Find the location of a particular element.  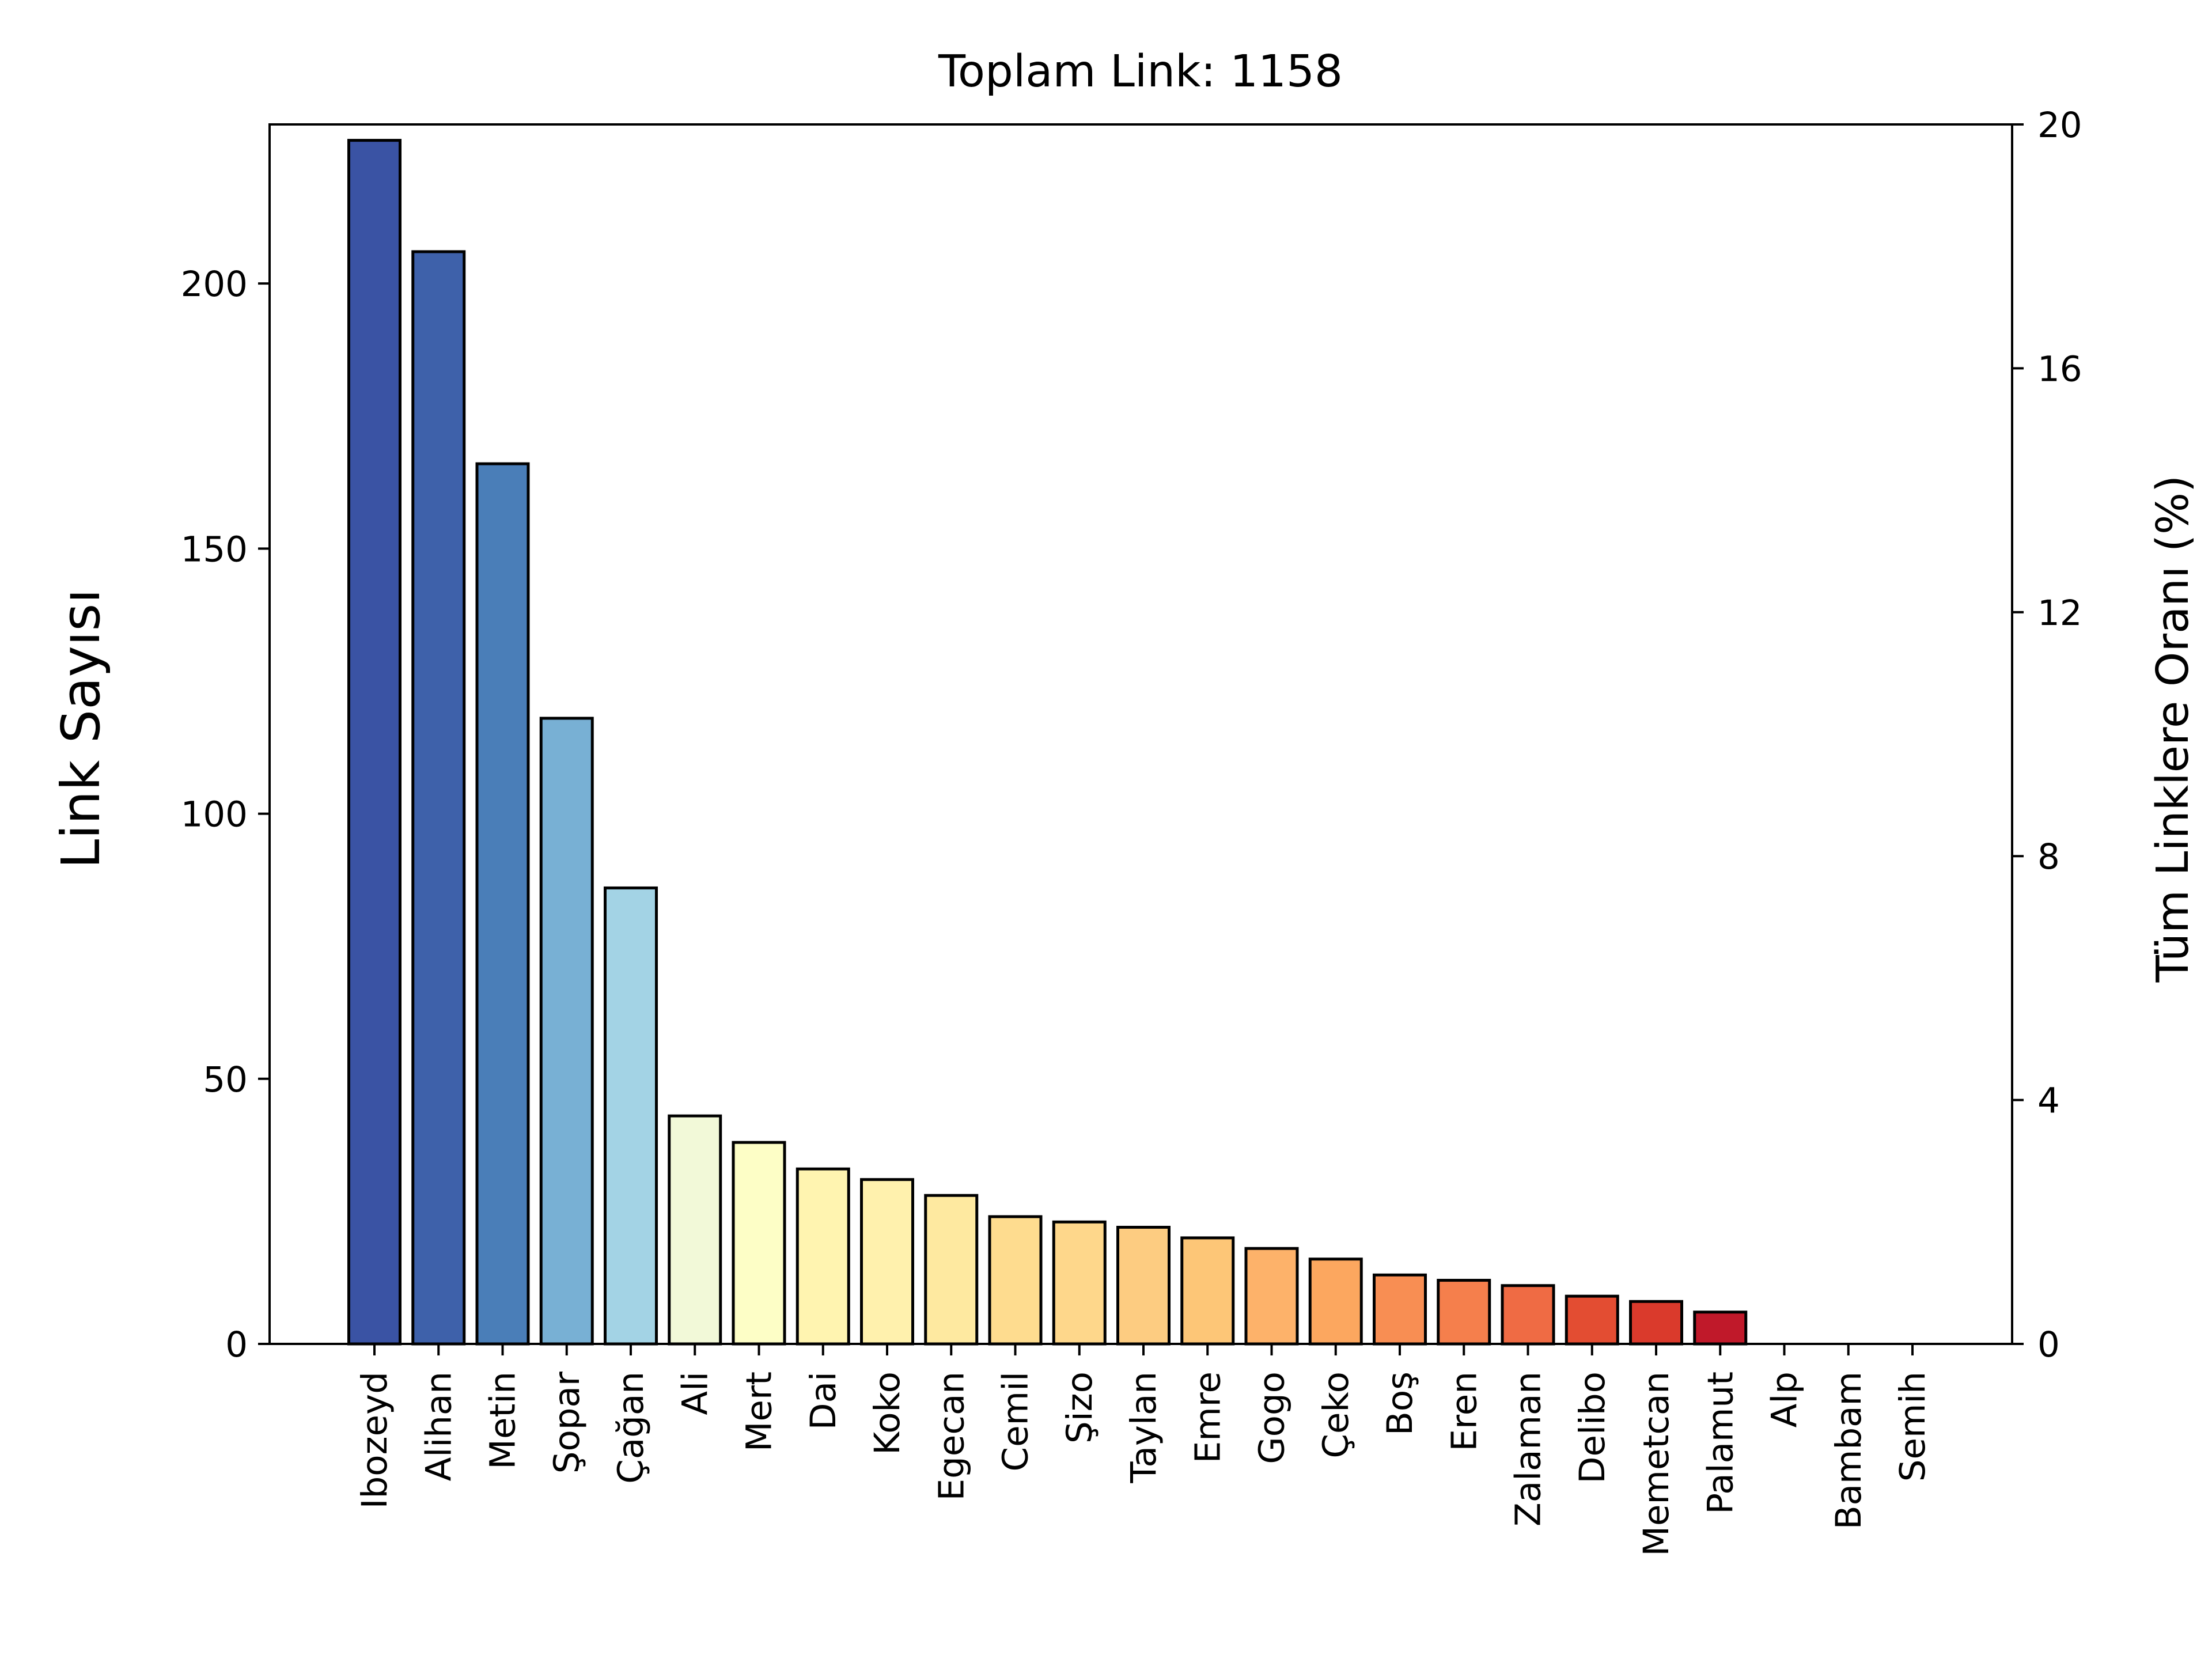

y-axis-title-right: Tüm Linklere Oranı (%) is located at coordinates (2173, 729).